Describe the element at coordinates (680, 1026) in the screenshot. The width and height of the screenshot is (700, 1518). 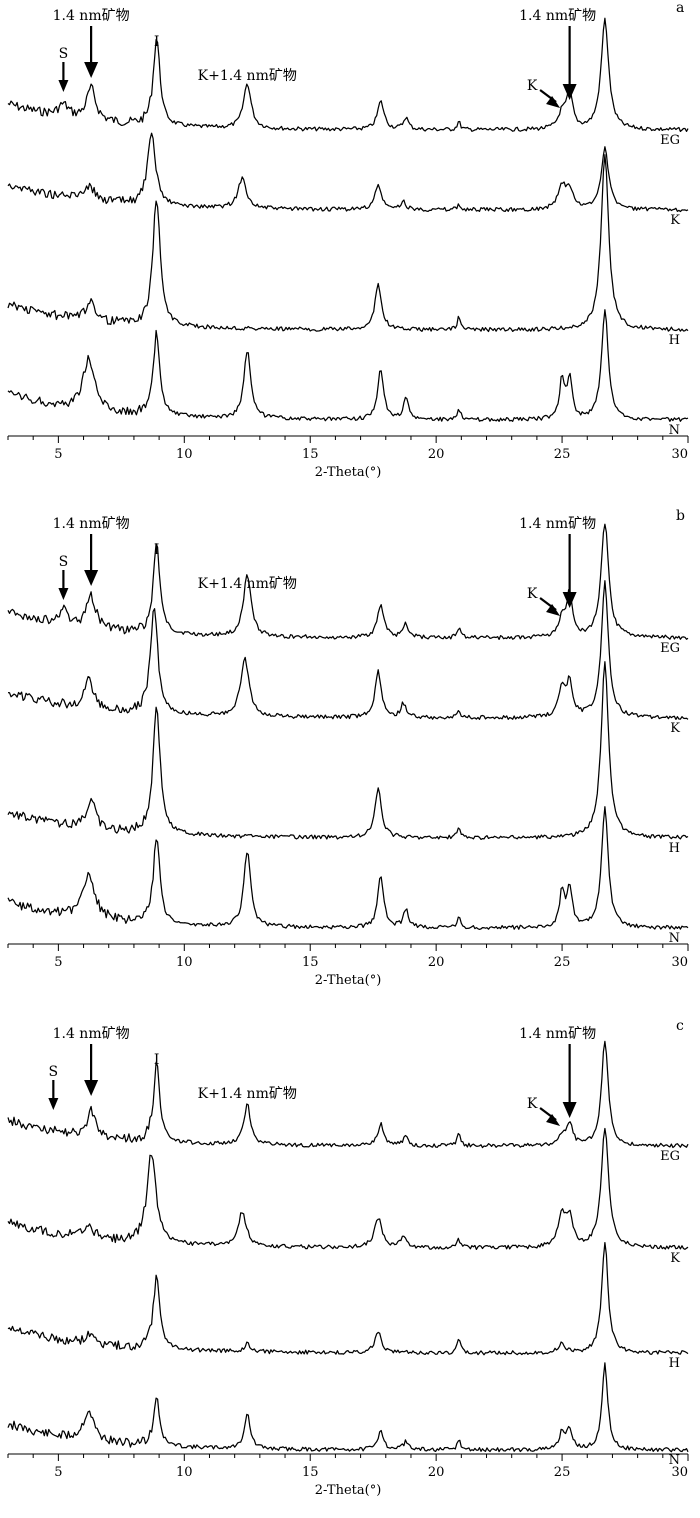
I see `panel-label: c` at that location.